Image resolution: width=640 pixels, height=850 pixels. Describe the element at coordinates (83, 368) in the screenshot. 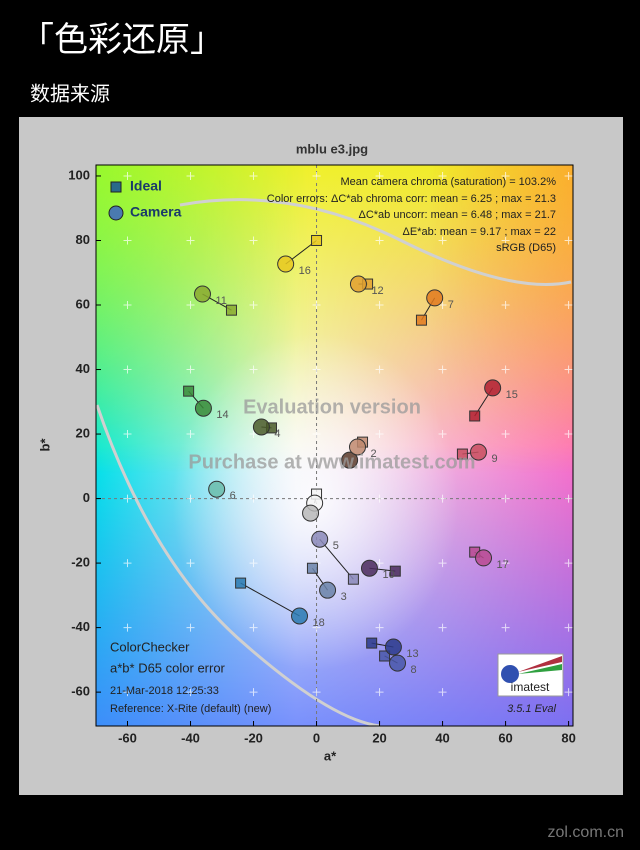

I see `y-tick-label: 40` at that location.